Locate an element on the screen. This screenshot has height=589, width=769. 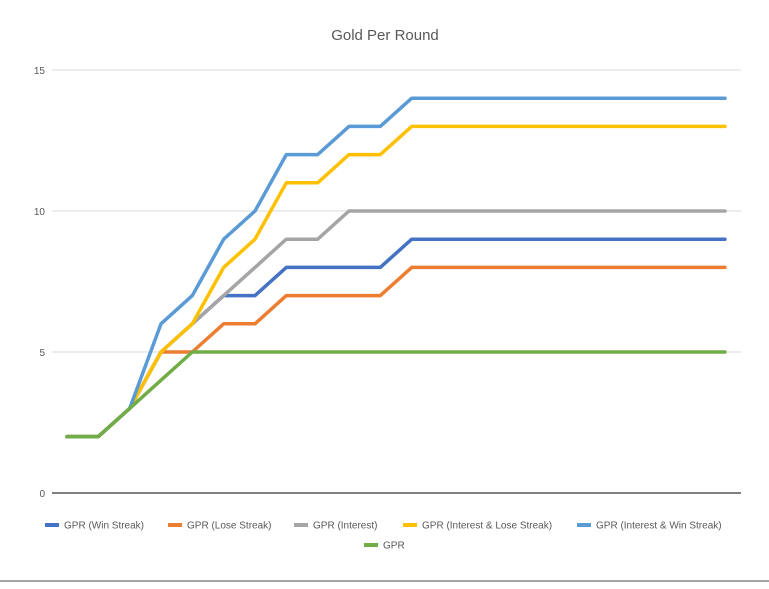
chart-title: Gold Per Round is located at coordinates (385, 35).